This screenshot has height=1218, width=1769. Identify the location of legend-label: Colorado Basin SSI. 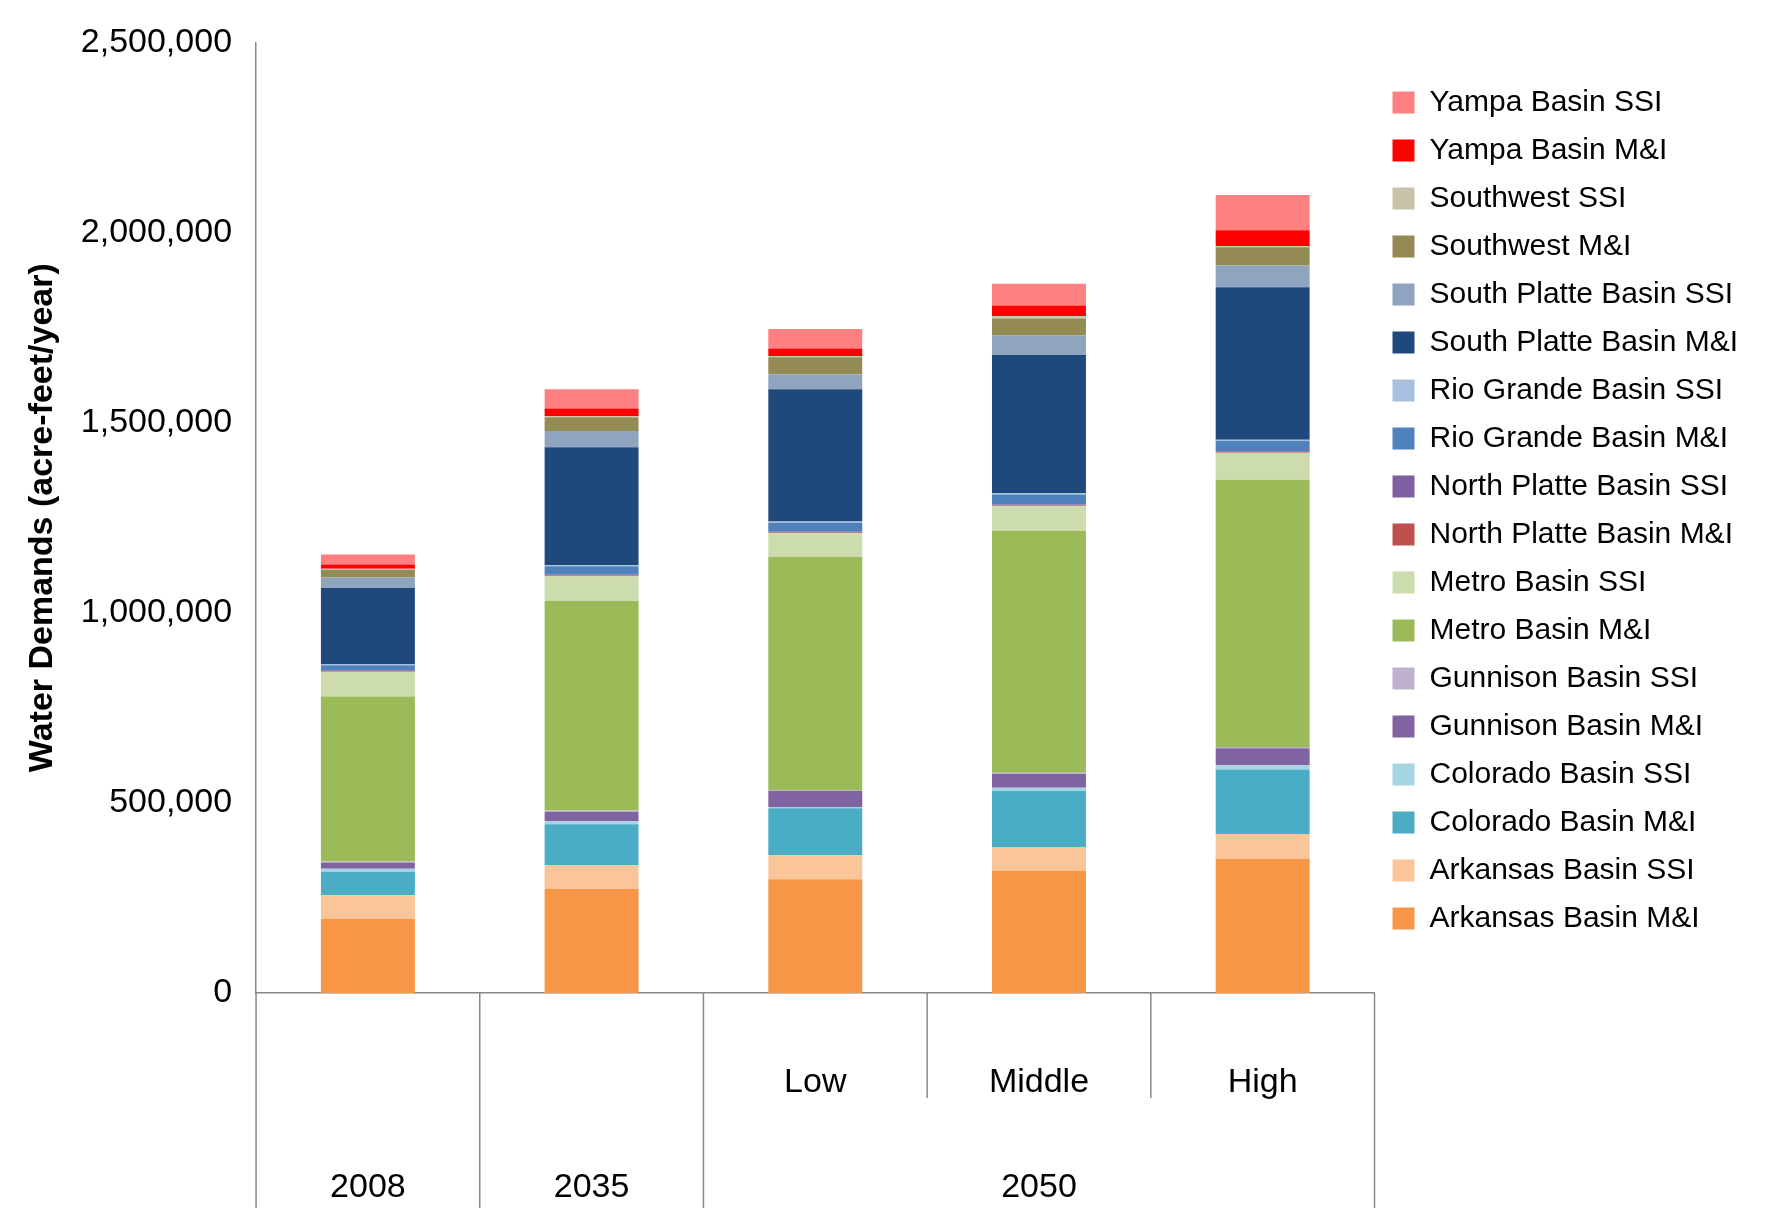
(1560, 772).